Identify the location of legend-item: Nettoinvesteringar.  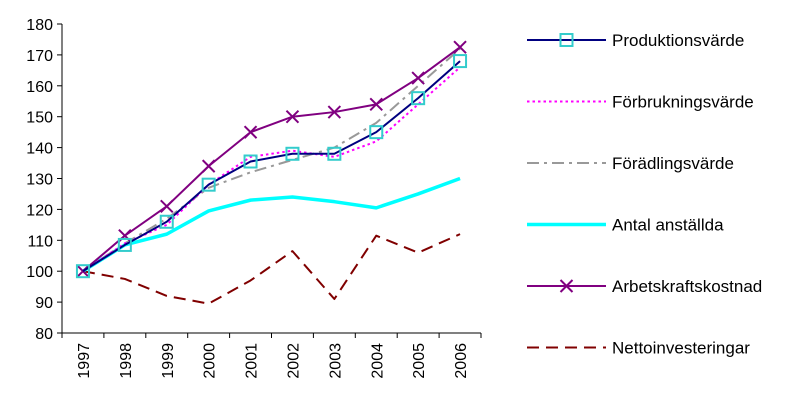
(638, 348).